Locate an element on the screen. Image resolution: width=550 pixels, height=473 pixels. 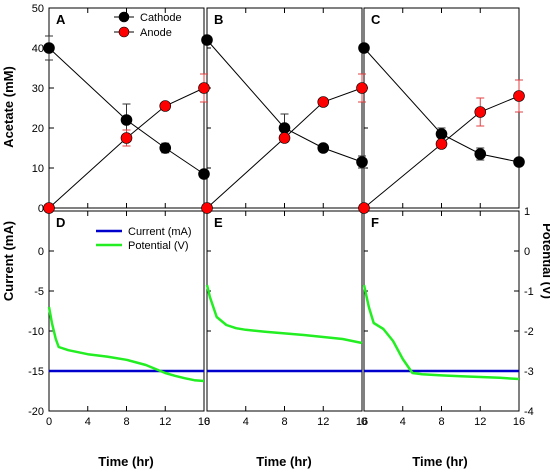
panel-letter-a: A is located at coordinates (61, 19).